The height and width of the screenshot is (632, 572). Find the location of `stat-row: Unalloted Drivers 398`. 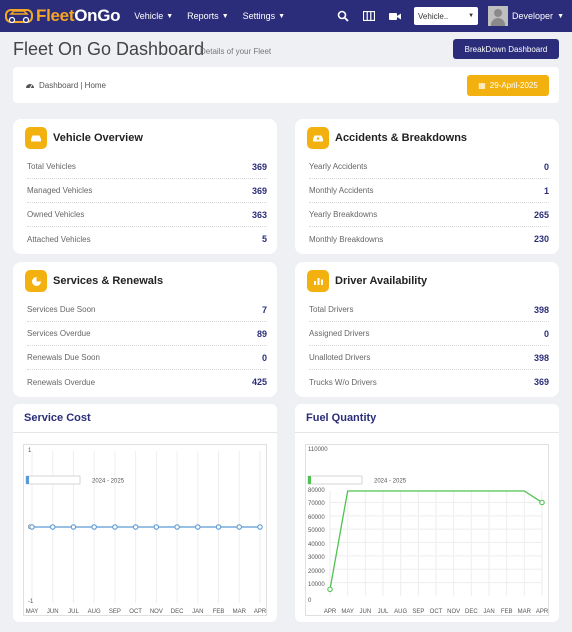

stat-row: Unalloted Drivers 398 is located at coordinates (429, 358).